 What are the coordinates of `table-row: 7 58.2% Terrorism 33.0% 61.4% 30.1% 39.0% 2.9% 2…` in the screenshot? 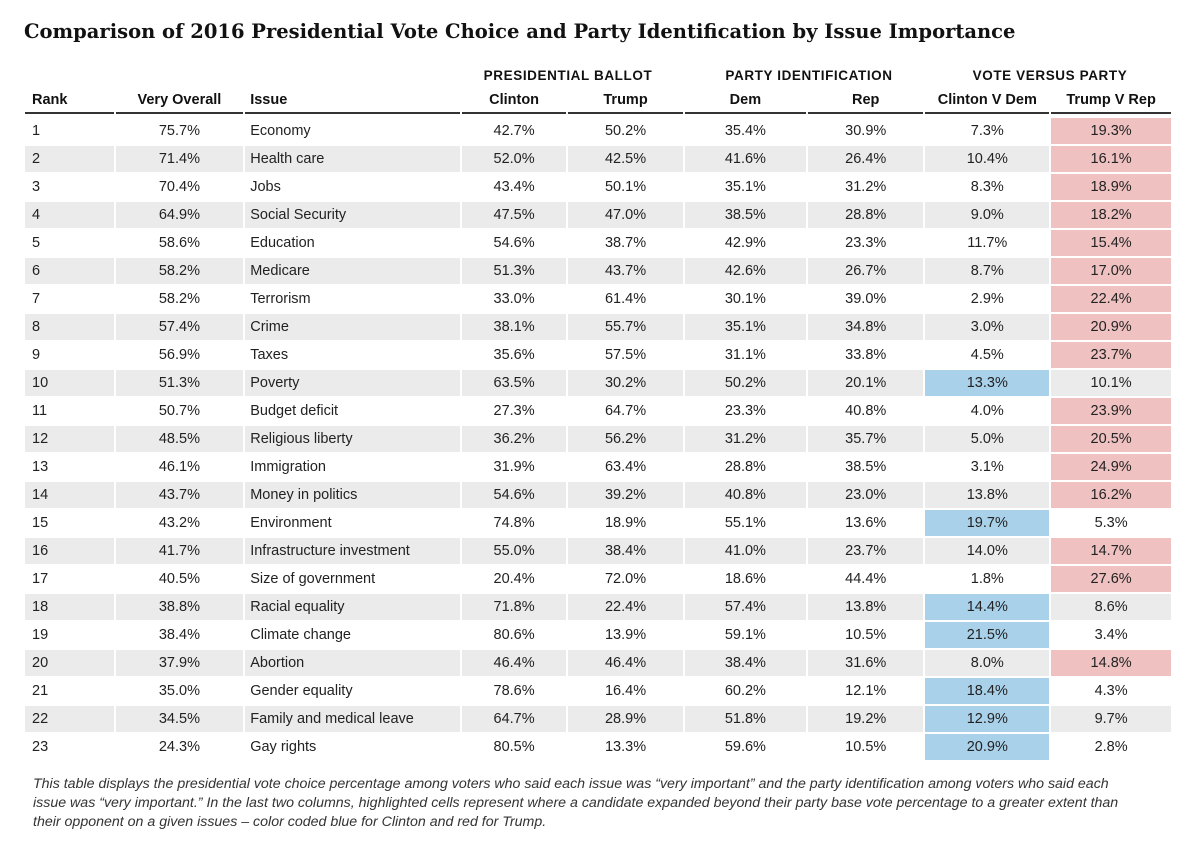 It's located at (598, 300).